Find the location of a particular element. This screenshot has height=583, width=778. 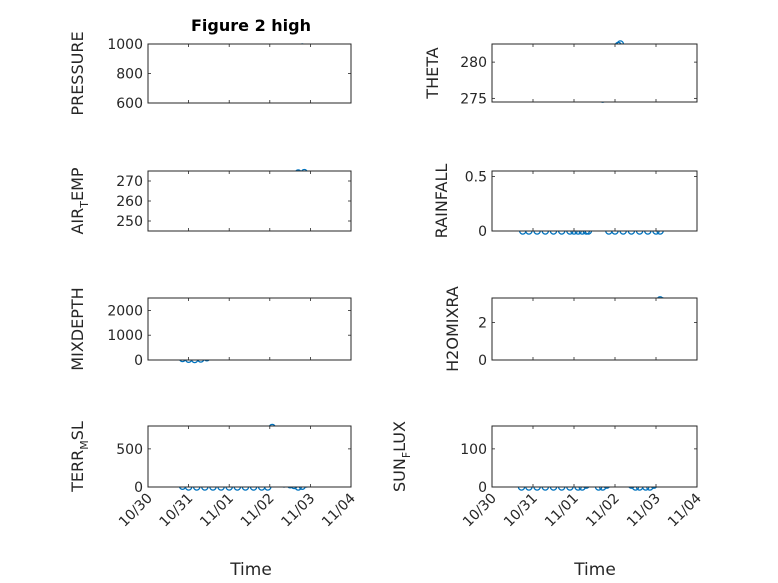

subplot-h2omixra: 0 2 H2OMIXRA is located at coordinates (570, 329).